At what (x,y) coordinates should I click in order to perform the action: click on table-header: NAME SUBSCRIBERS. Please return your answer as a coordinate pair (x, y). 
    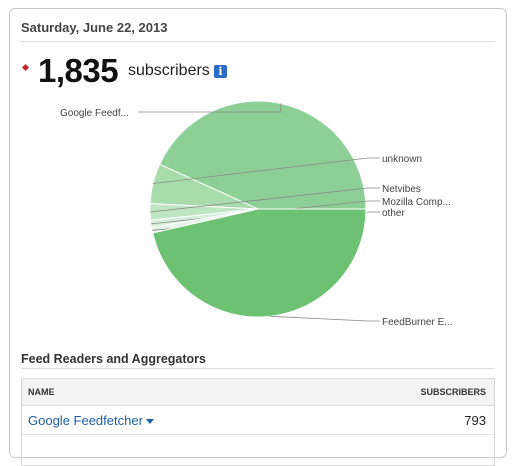
    Looking at the image, I should click on (258, 392).